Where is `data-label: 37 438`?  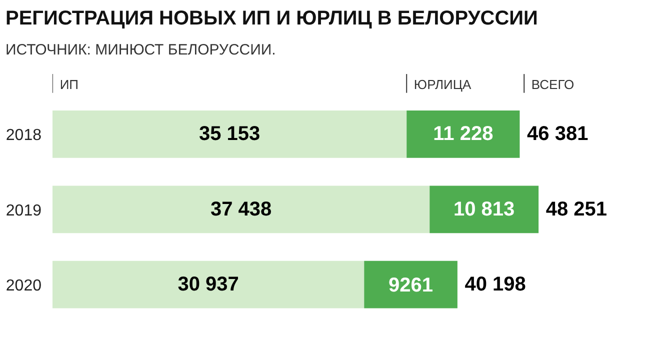 data-label: 37 438 is located at coordinates (241, 209).